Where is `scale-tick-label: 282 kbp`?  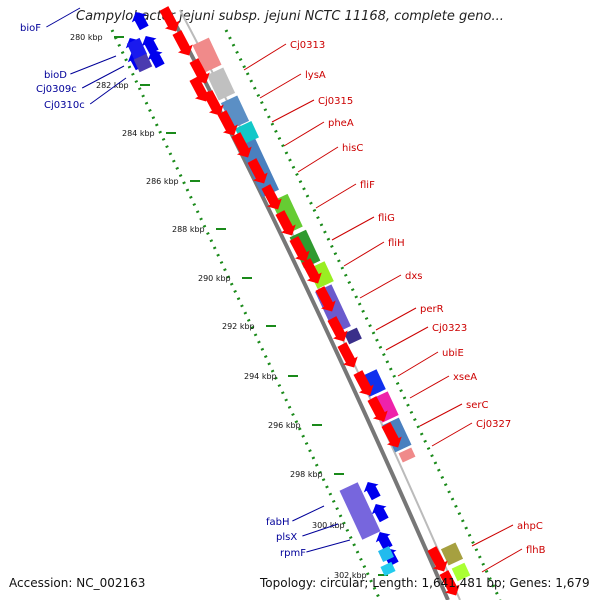
scale-tick-label: 282 kbp is located at coordinates (112, 85).